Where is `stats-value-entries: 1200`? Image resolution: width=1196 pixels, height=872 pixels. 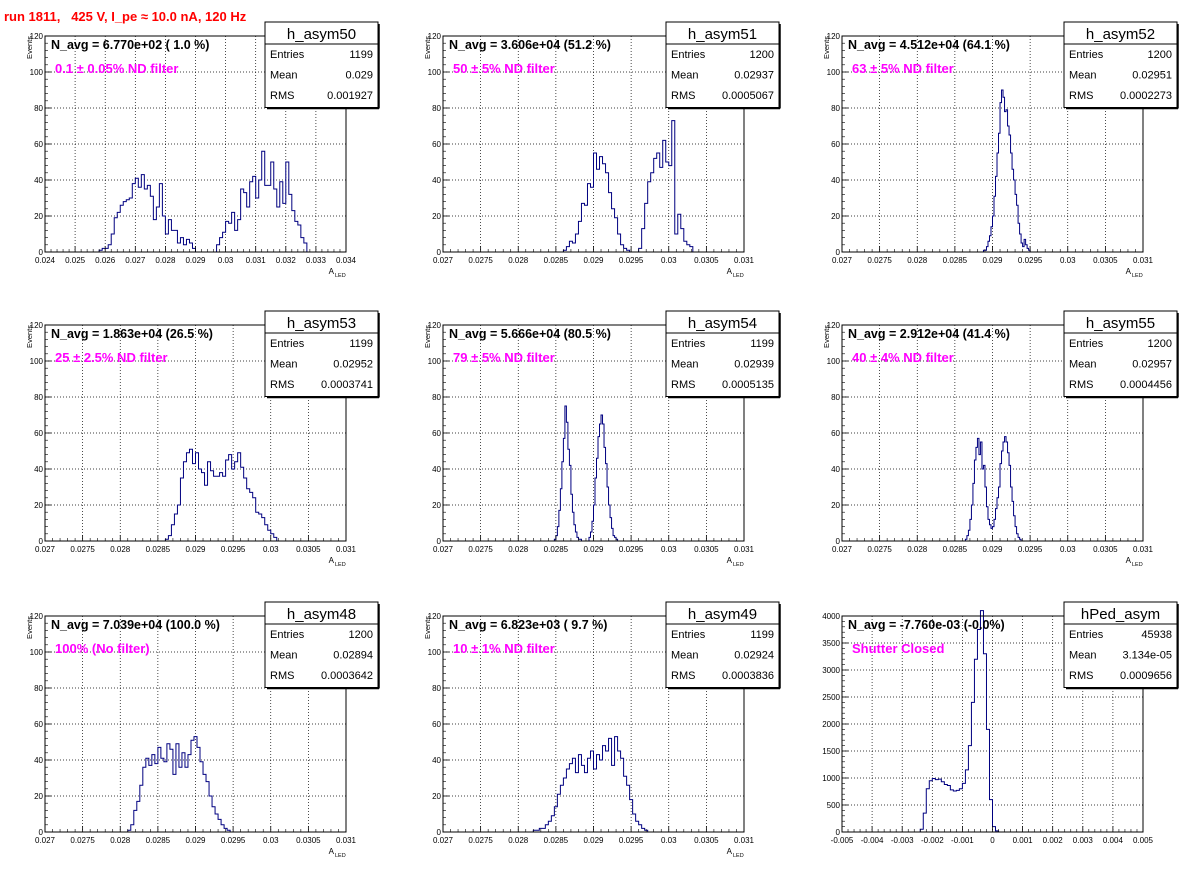
stats-value-entries: 1200 is located at coordinates (361, 635).